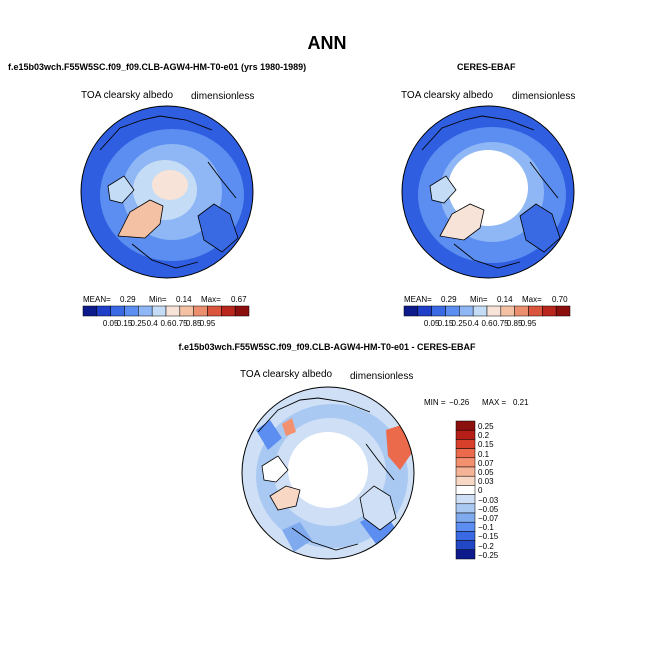  Describe the element at coordinates (166, 323) in the screenshot. I see `model-colorbar-tick: 0.6` at that location.